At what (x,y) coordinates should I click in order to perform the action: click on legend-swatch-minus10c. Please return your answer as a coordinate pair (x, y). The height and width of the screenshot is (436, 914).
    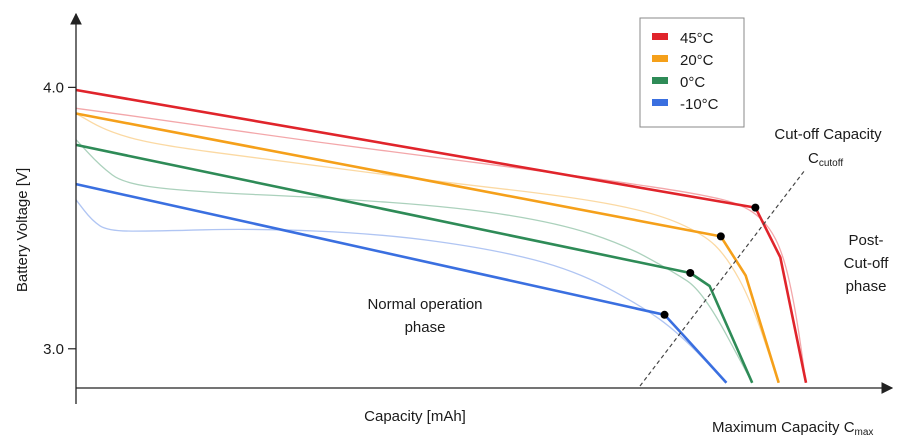
    Looking at the image, I should click on (660, 102).